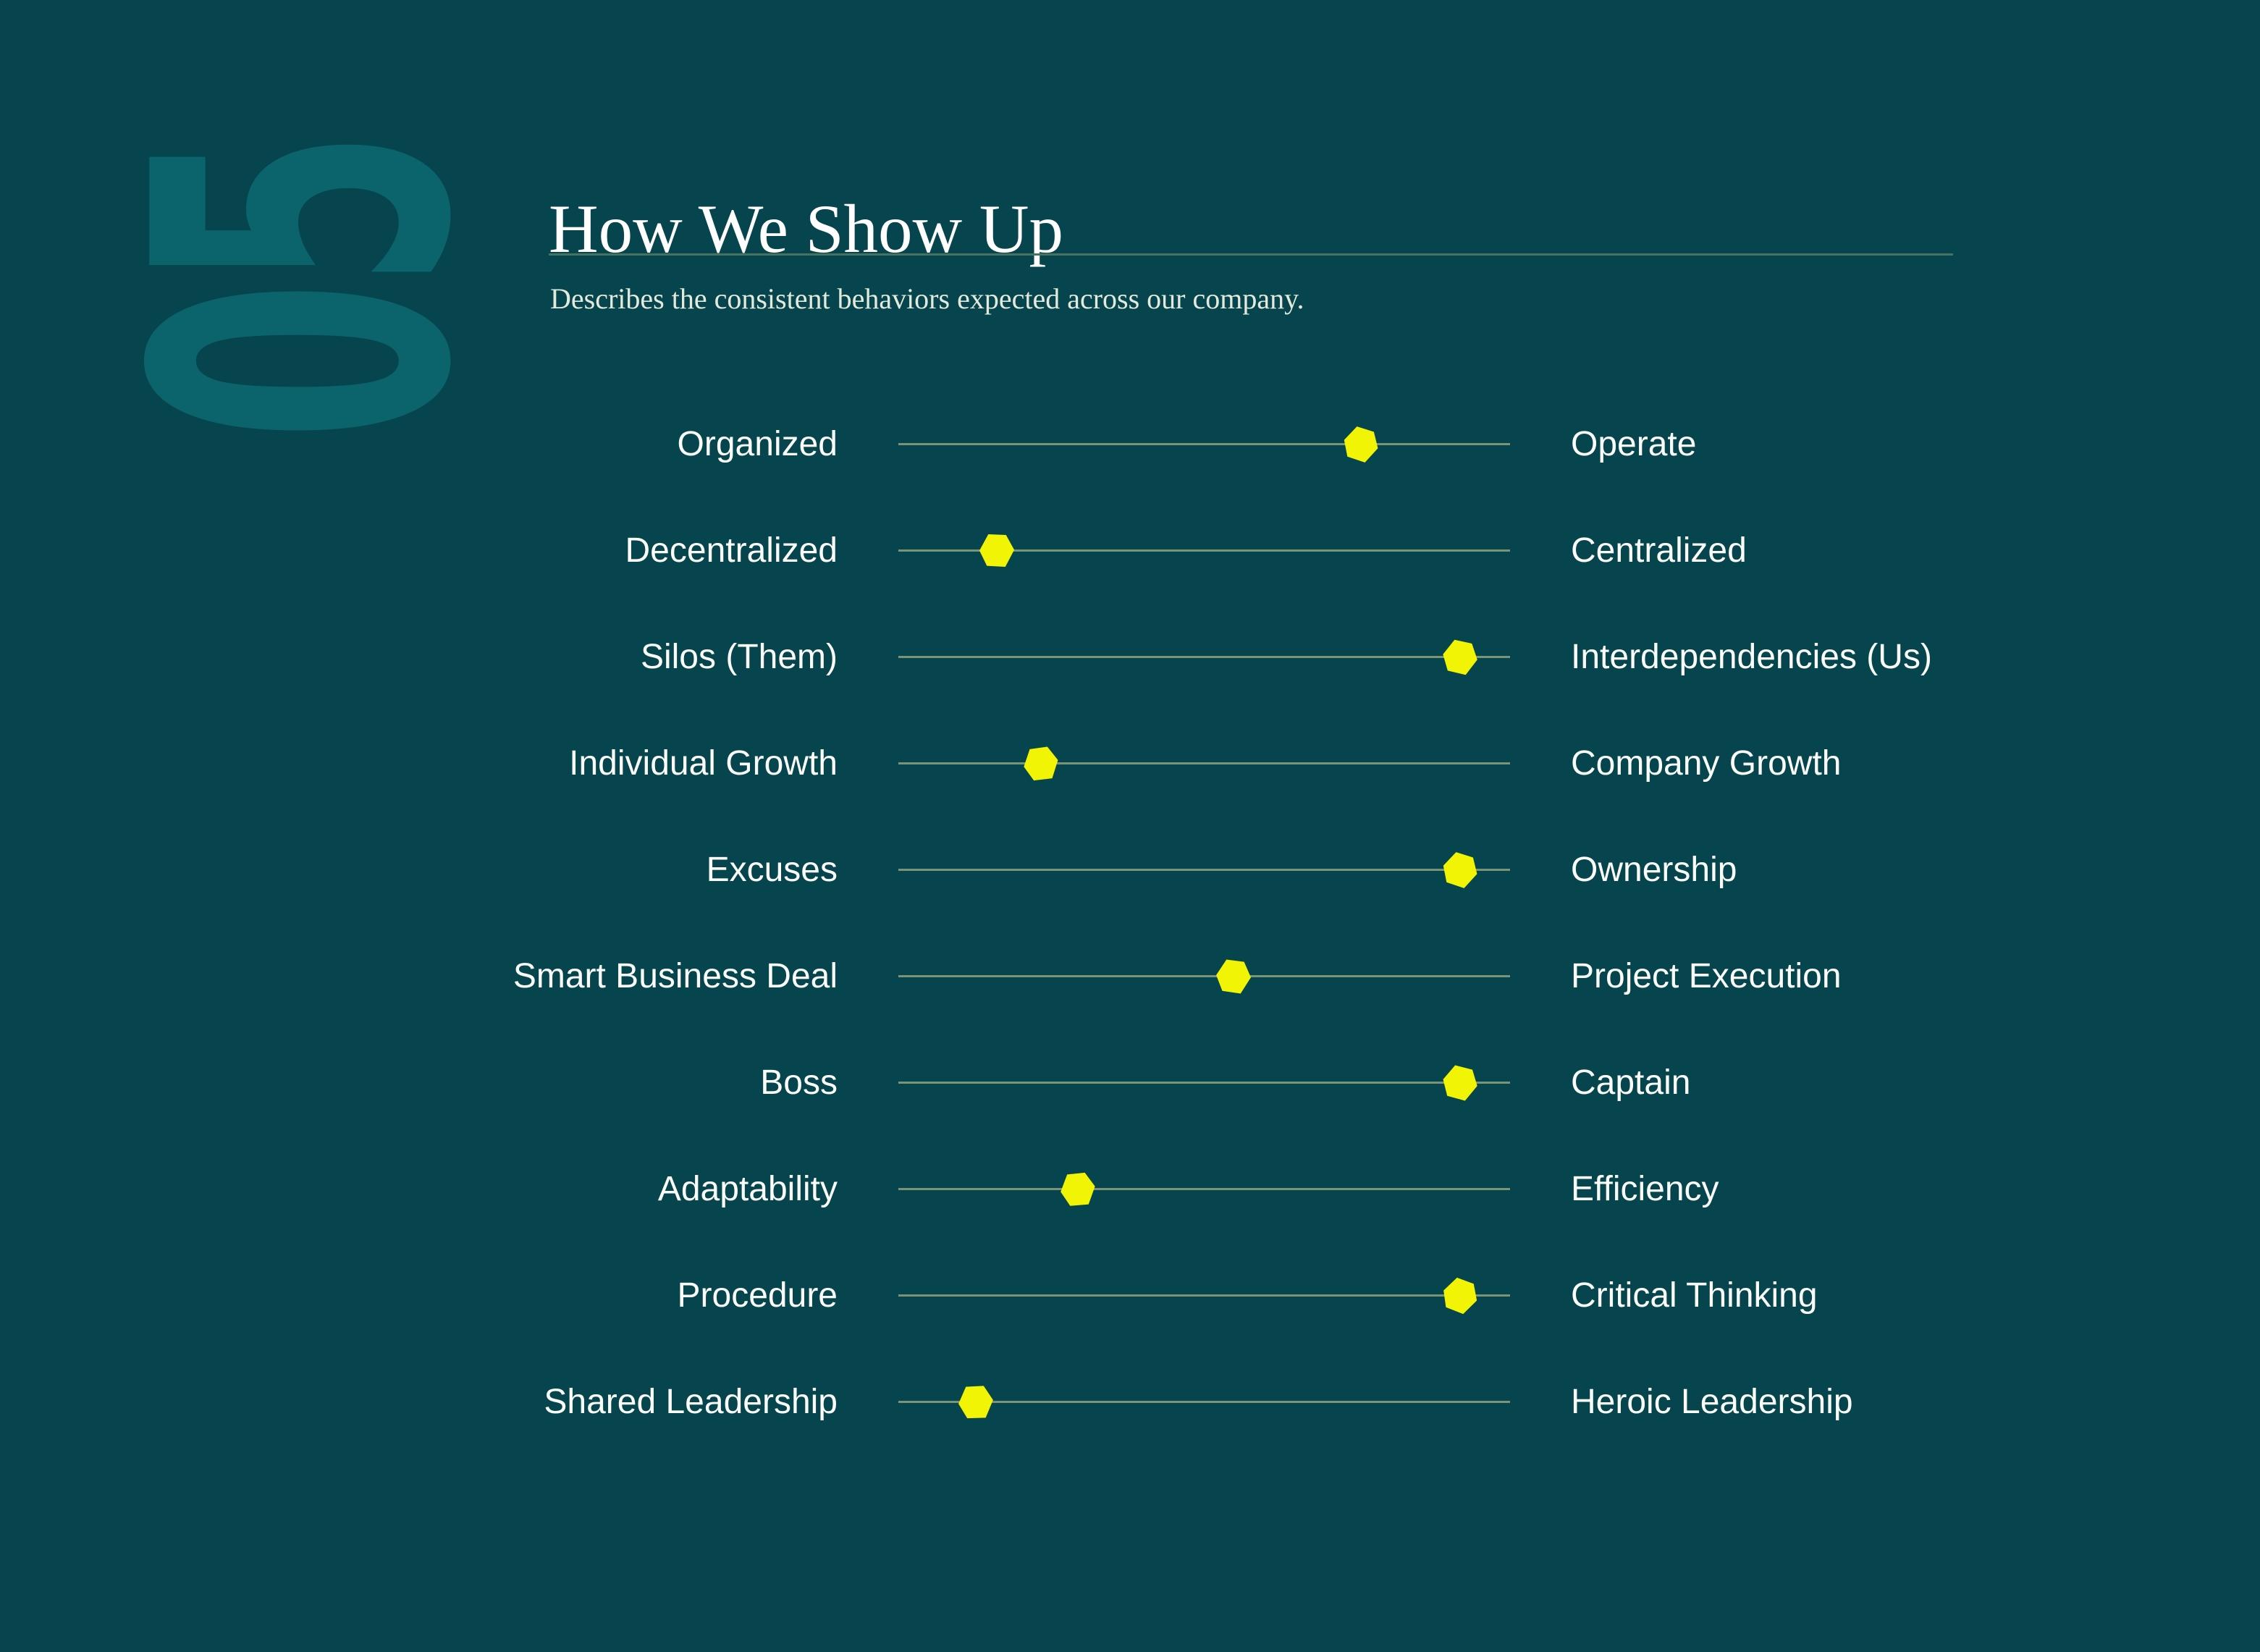 Image resolution: width=2260 pixels, height=1652 pixels. What do you see at coordinates (757, 1296) in the screenshot?
I see `left-label: Procedure` at bounding box center [757, 1296].